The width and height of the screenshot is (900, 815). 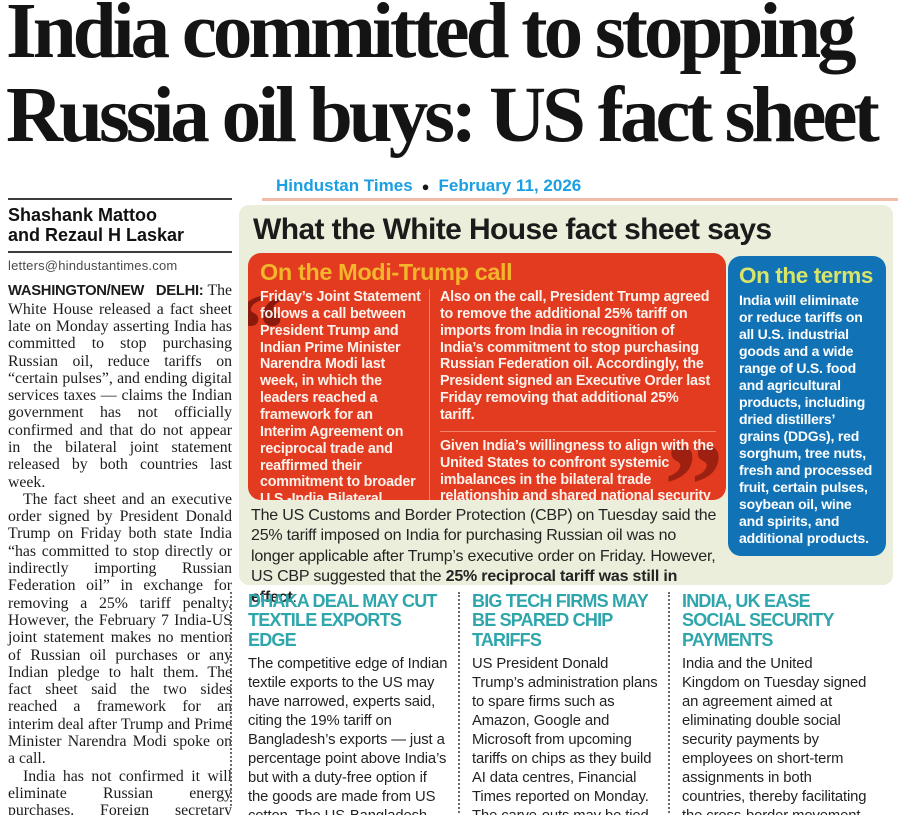 I want to click on factbox-title: What the White House fact sheet says, so click(x=512, y=229).